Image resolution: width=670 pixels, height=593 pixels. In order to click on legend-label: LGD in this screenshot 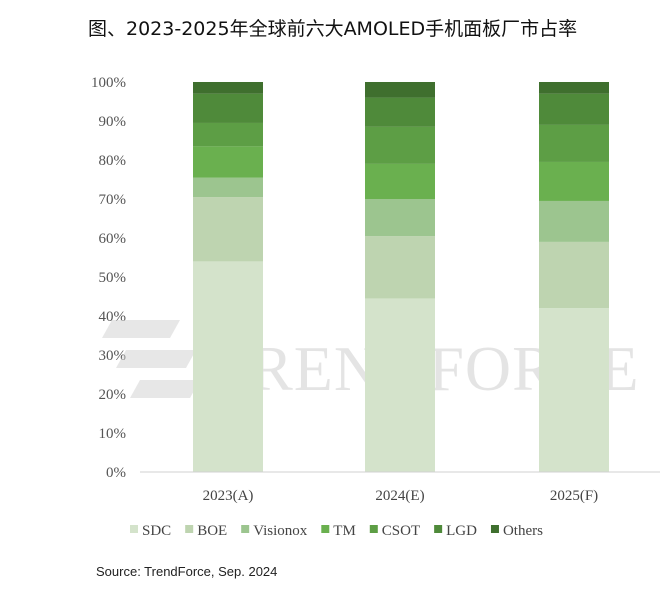, I will do `click(461, 531)`.